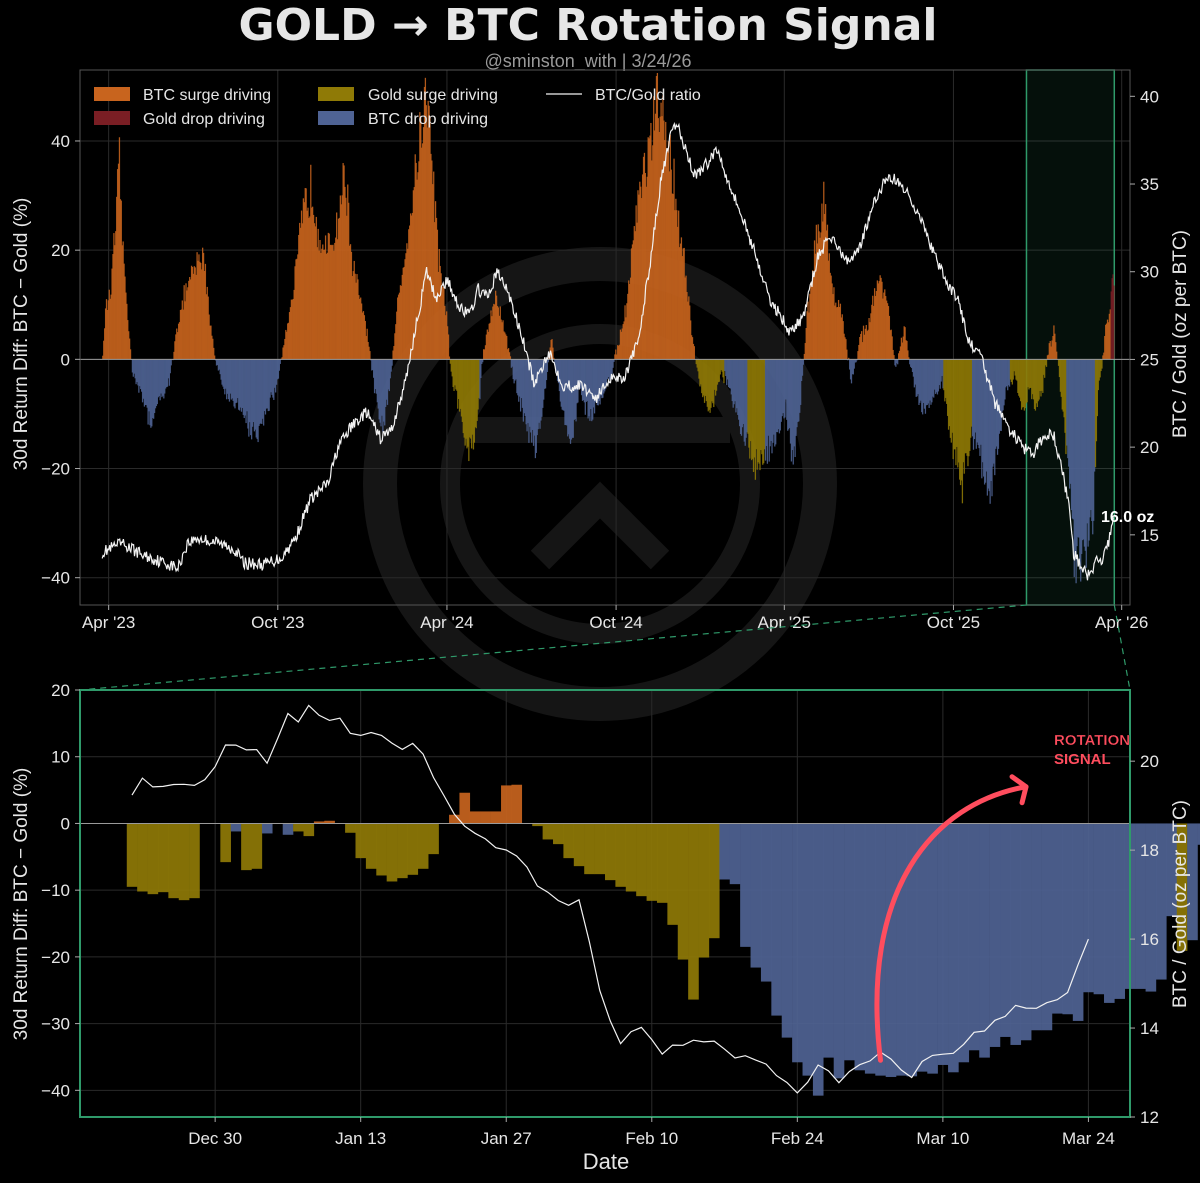 This screenshot has height=1183, width=1200. I want to click on zoom-y-tick-label: −40, so click(55, 1090).